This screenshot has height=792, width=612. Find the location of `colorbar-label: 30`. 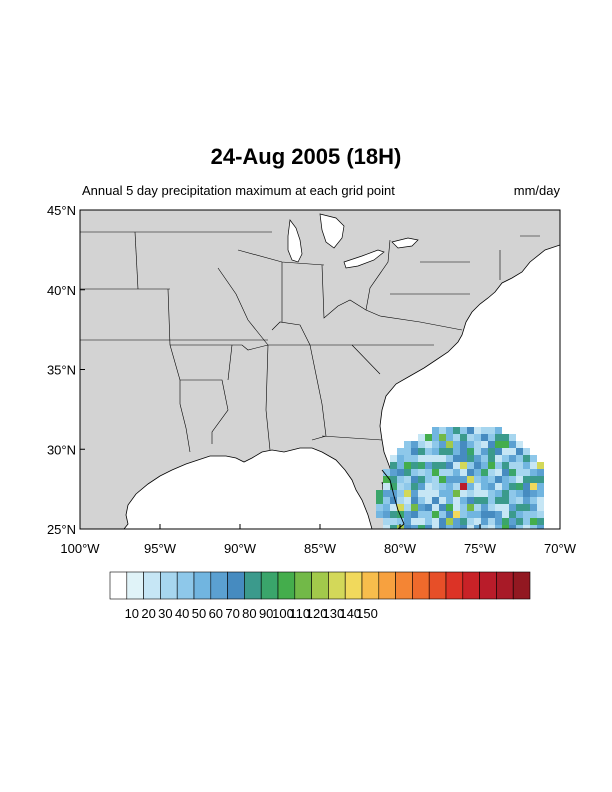

colorbar-label: 30 is located at coordinates (165, 613).